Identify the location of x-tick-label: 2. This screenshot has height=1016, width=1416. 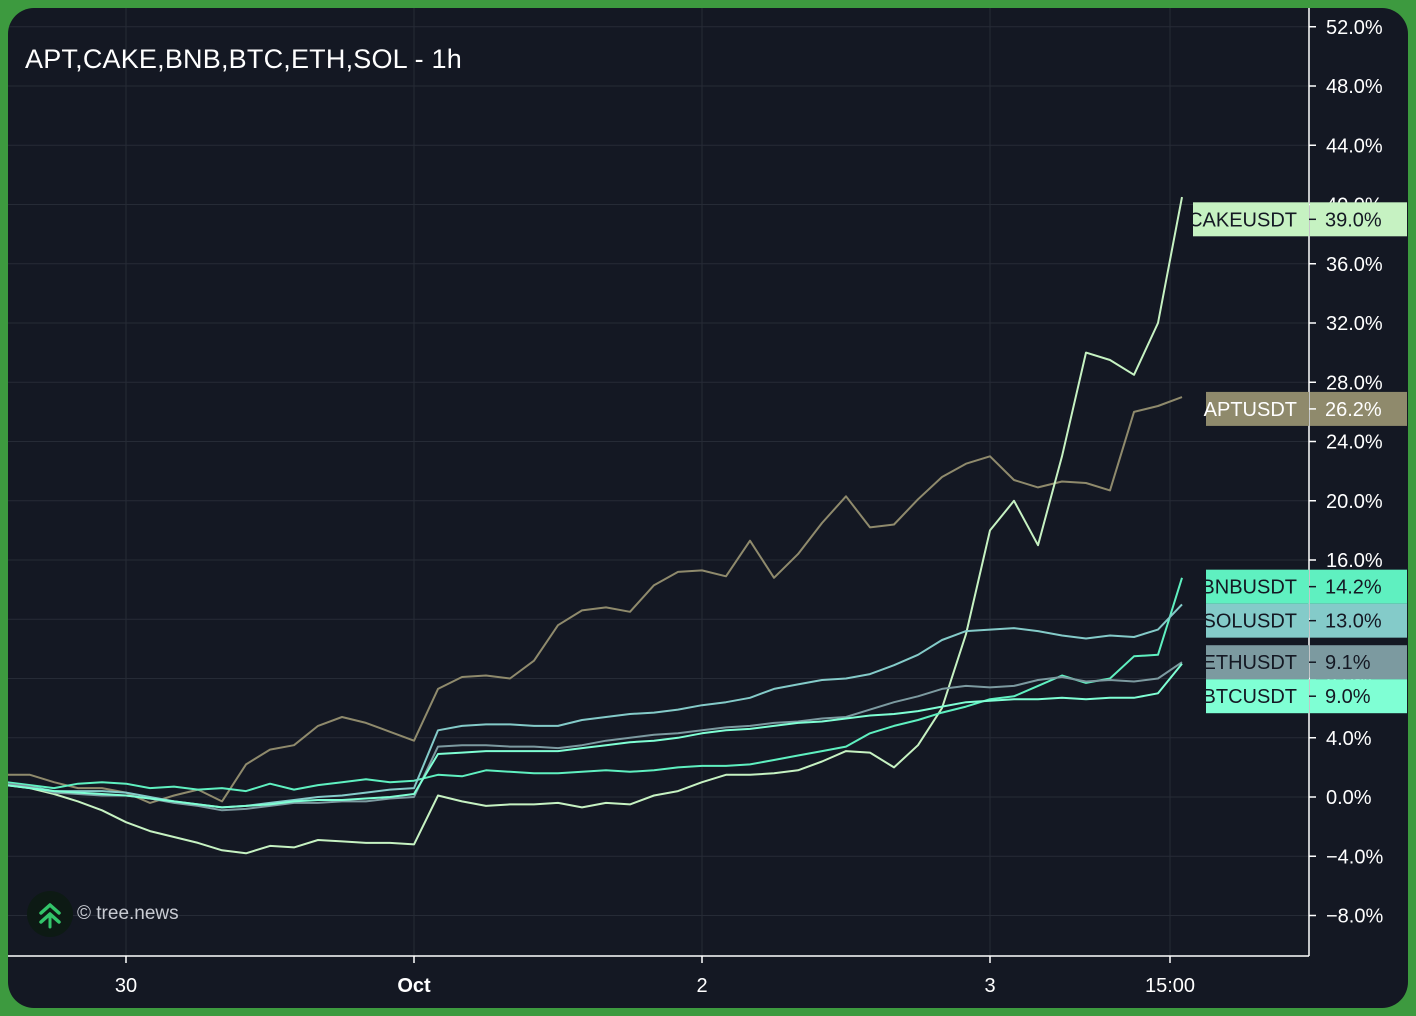
(701, 986).